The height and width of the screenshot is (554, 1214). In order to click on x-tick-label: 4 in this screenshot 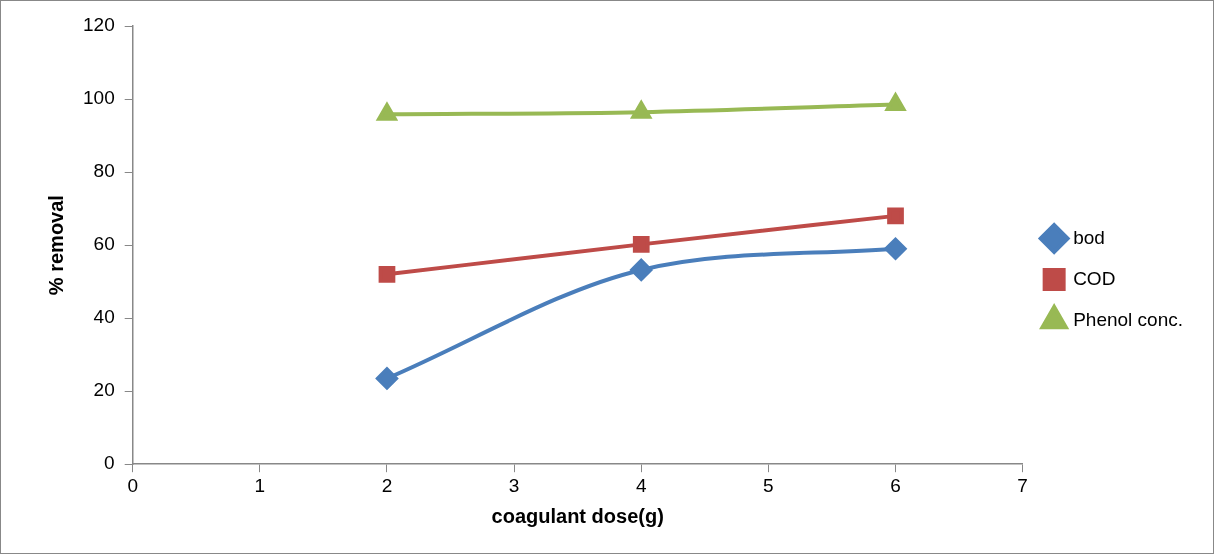, I will do `click(641, 485)`.